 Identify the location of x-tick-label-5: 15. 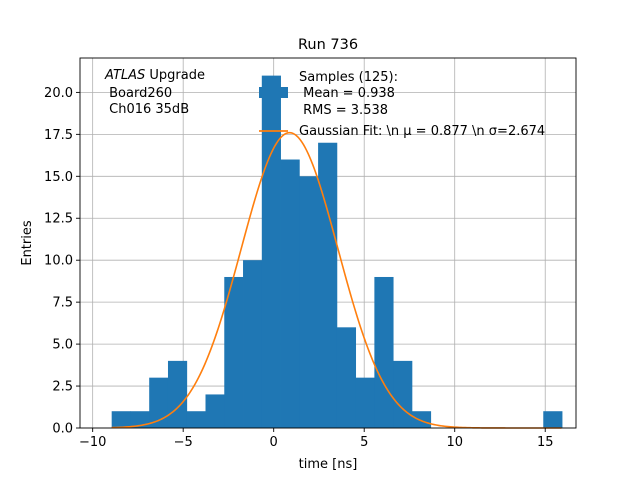
(545, 442).